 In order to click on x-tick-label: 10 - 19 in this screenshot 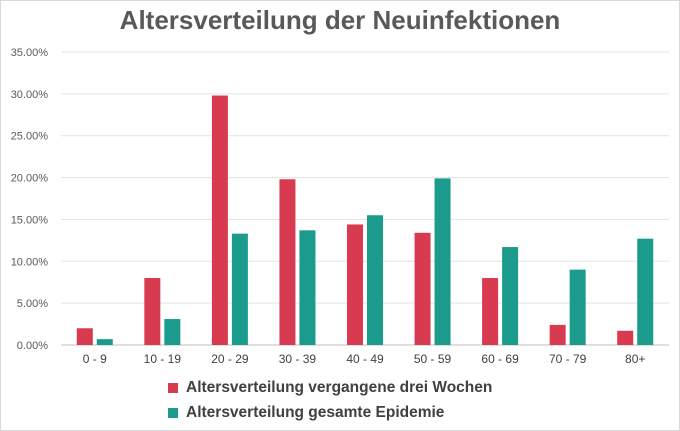, I will do `click(163, 359)`.